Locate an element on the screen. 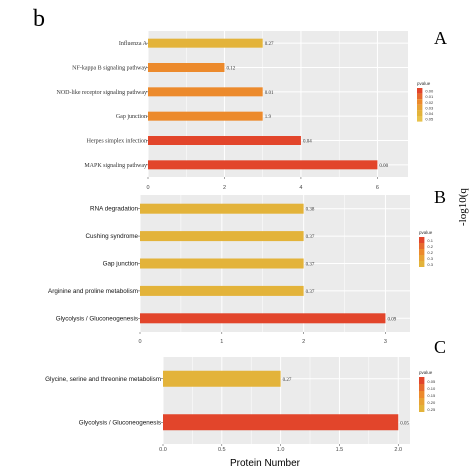 The height and width of the screenshot is (474, 474). x-tick-label: 6 is located at coordinates (377, 188).